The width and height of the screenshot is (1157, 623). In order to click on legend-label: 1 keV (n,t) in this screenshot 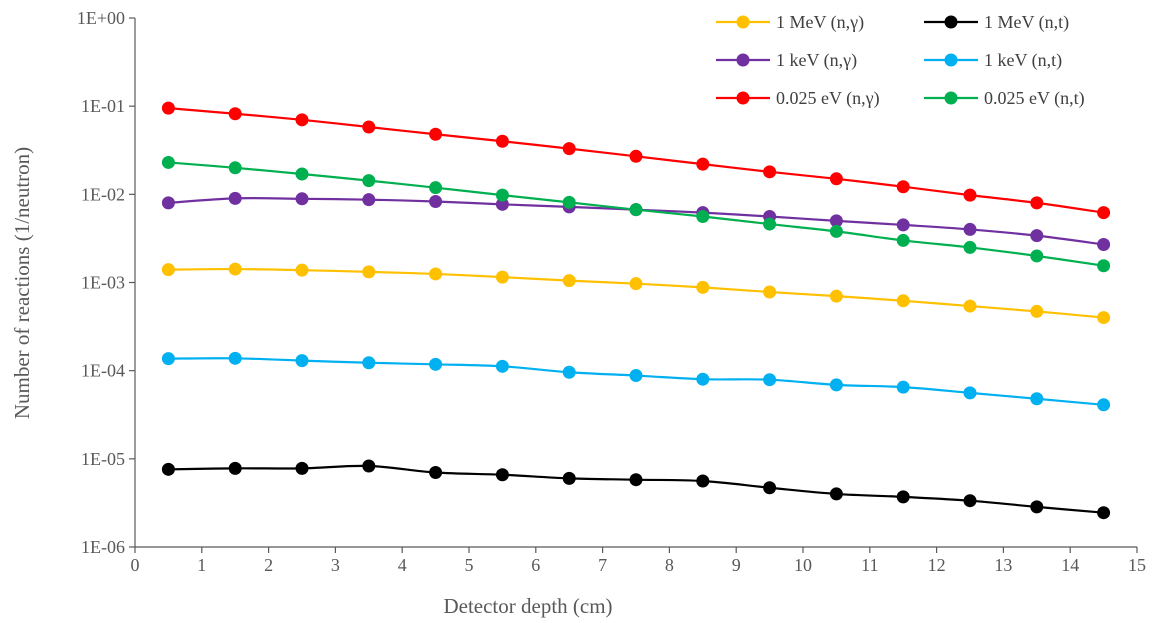, I will do `click(1023, 60)`.